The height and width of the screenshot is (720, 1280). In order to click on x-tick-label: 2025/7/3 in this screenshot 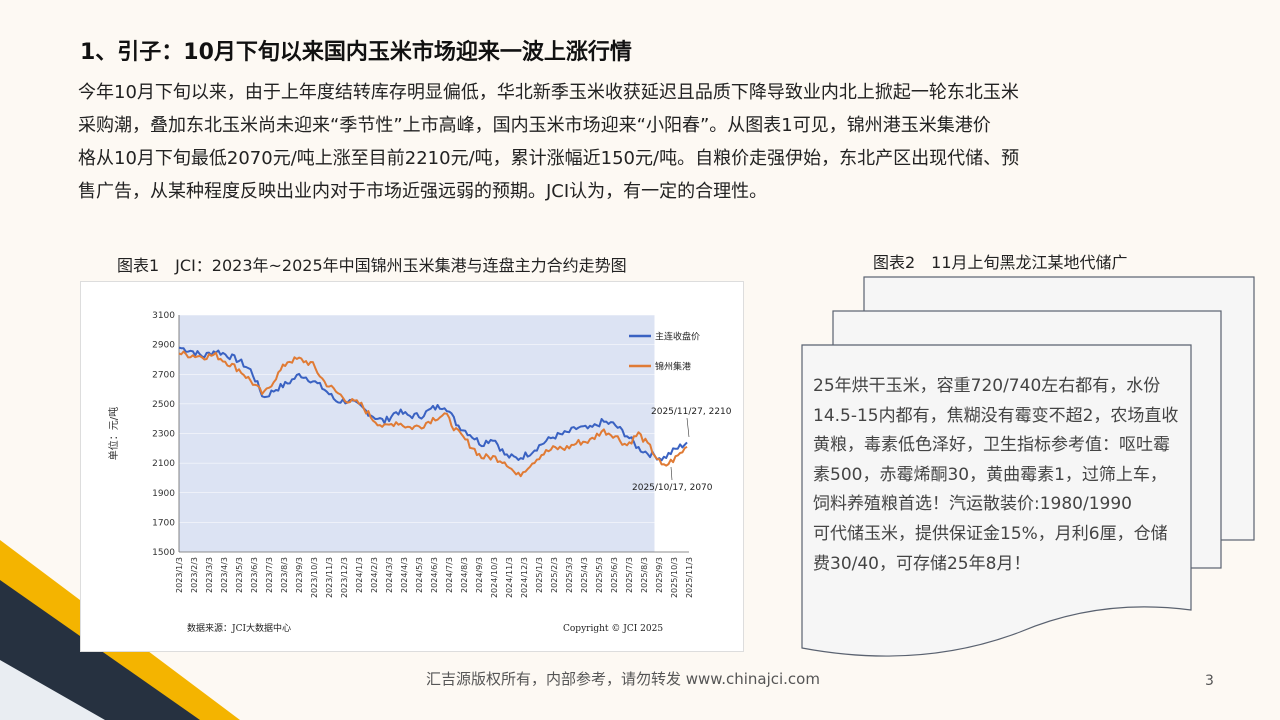, I will do `click(629, 575)`.